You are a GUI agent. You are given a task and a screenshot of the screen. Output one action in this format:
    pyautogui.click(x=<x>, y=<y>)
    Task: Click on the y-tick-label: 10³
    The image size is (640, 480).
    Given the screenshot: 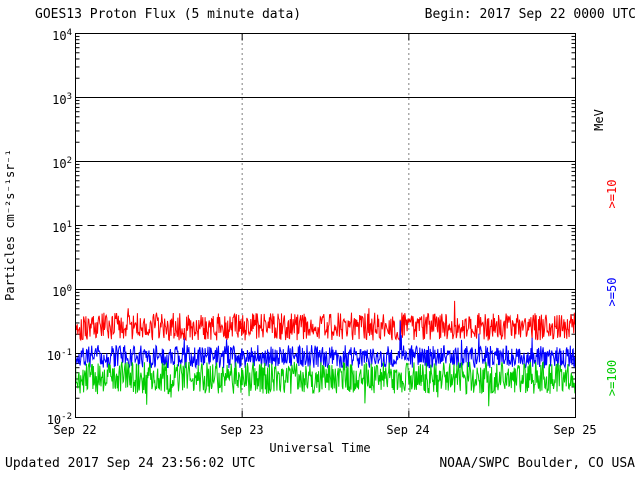 What is the action you would take?
    pyautogui.click(x=62, y=99)
    